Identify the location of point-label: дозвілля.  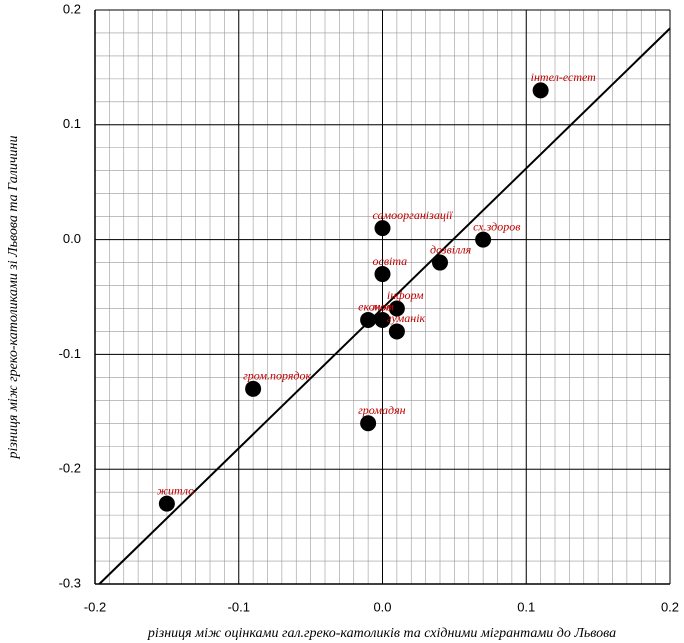
(451, 249).